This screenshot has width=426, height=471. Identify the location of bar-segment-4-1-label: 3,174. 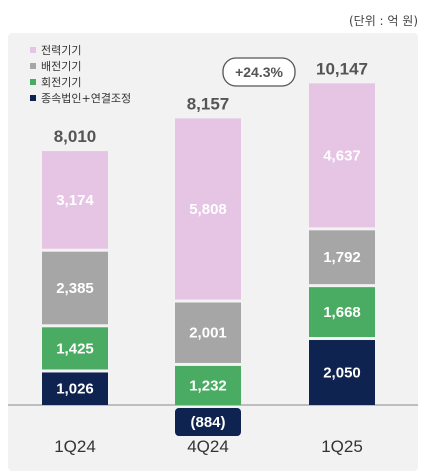
(75, 200).